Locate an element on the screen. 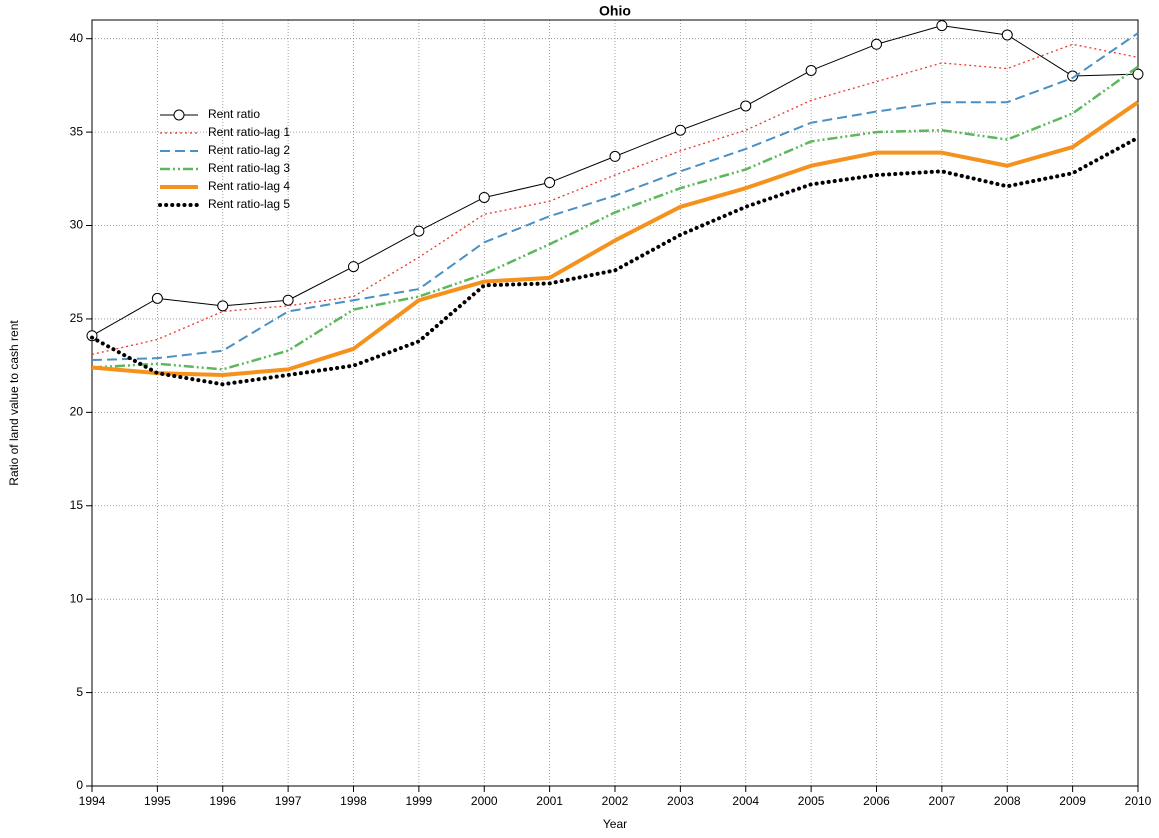  y-tick-label: 40 is located at coordinates (77, 38).